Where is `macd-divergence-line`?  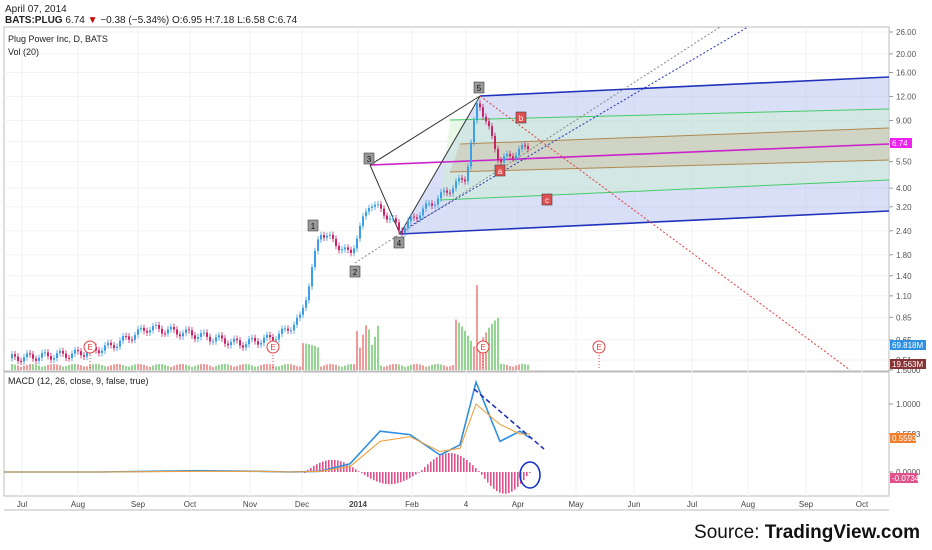
macd-divergence-line is located at coordinates (509, 419).